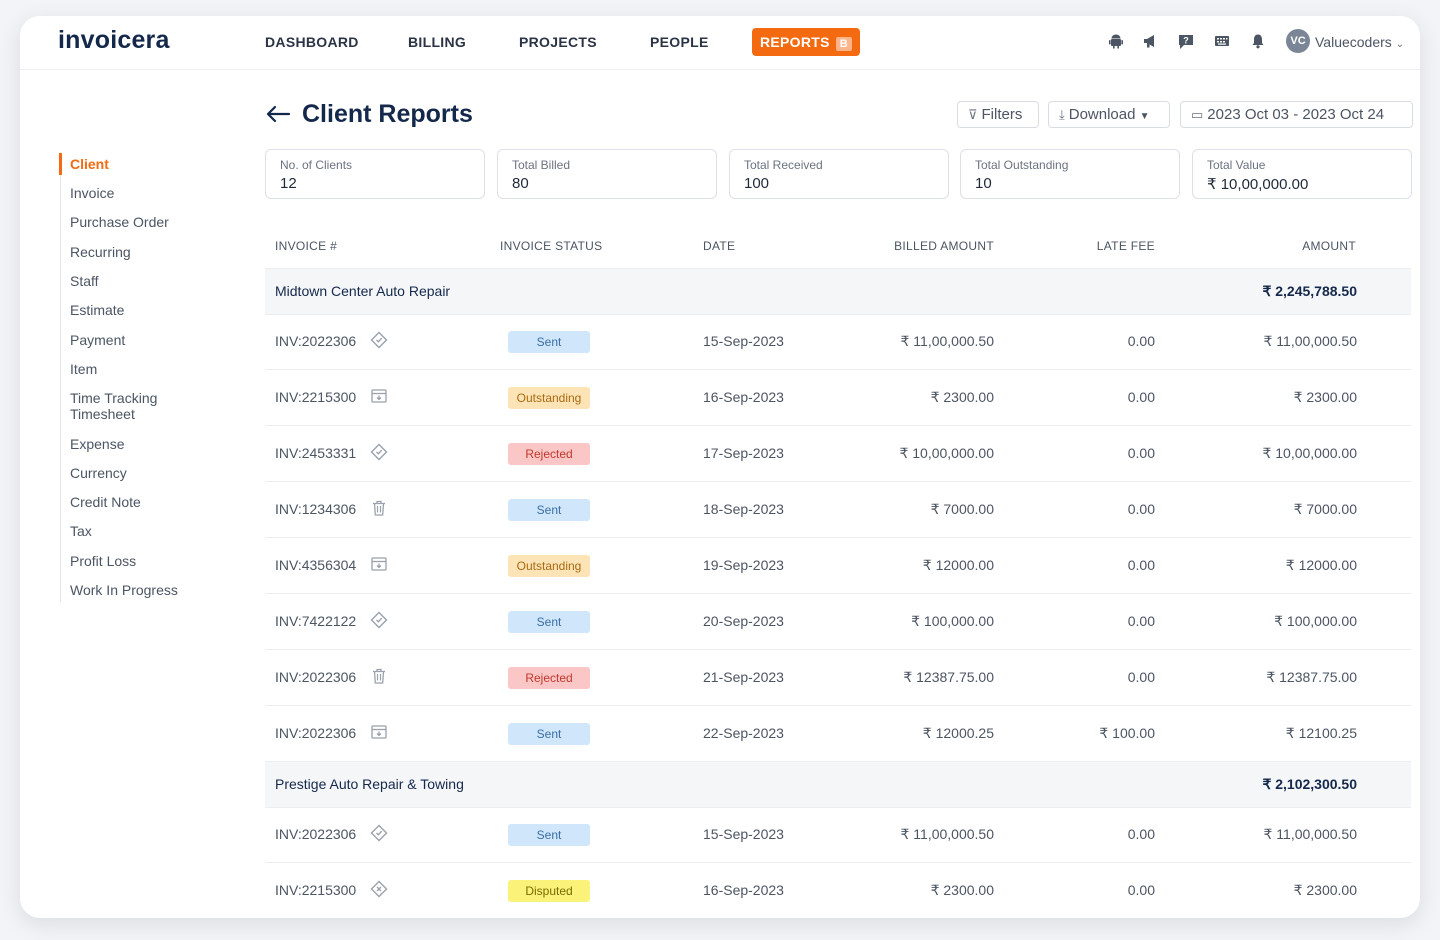 The image size is (1440, 940). What do you see at coordinates (316, 621) in the screenshot?
I see `invoice-number: INV:7422122` at bounding box center [316, 621].